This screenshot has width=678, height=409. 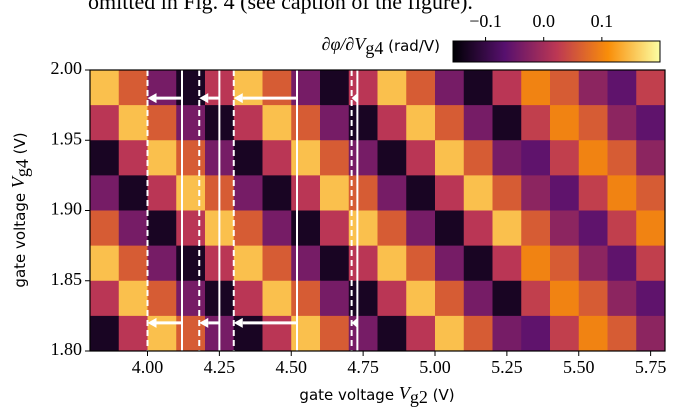 What do you see at coordinates (67, 349) in the screenshot?
I see `y-tick-label: 1.80` at bounding box center [67, 349].